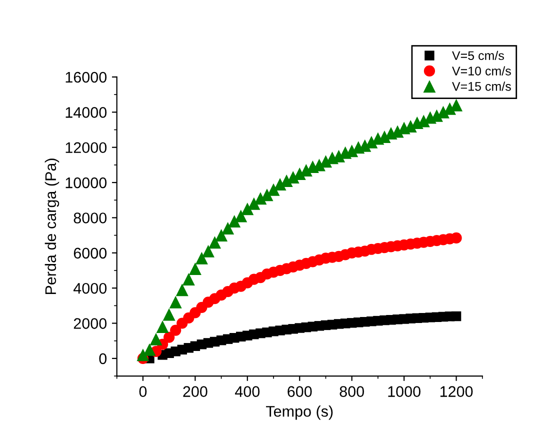 The width and height of the screenshot is (536, 445). I want to click on x-tick-label: 800, so click(352, 391).